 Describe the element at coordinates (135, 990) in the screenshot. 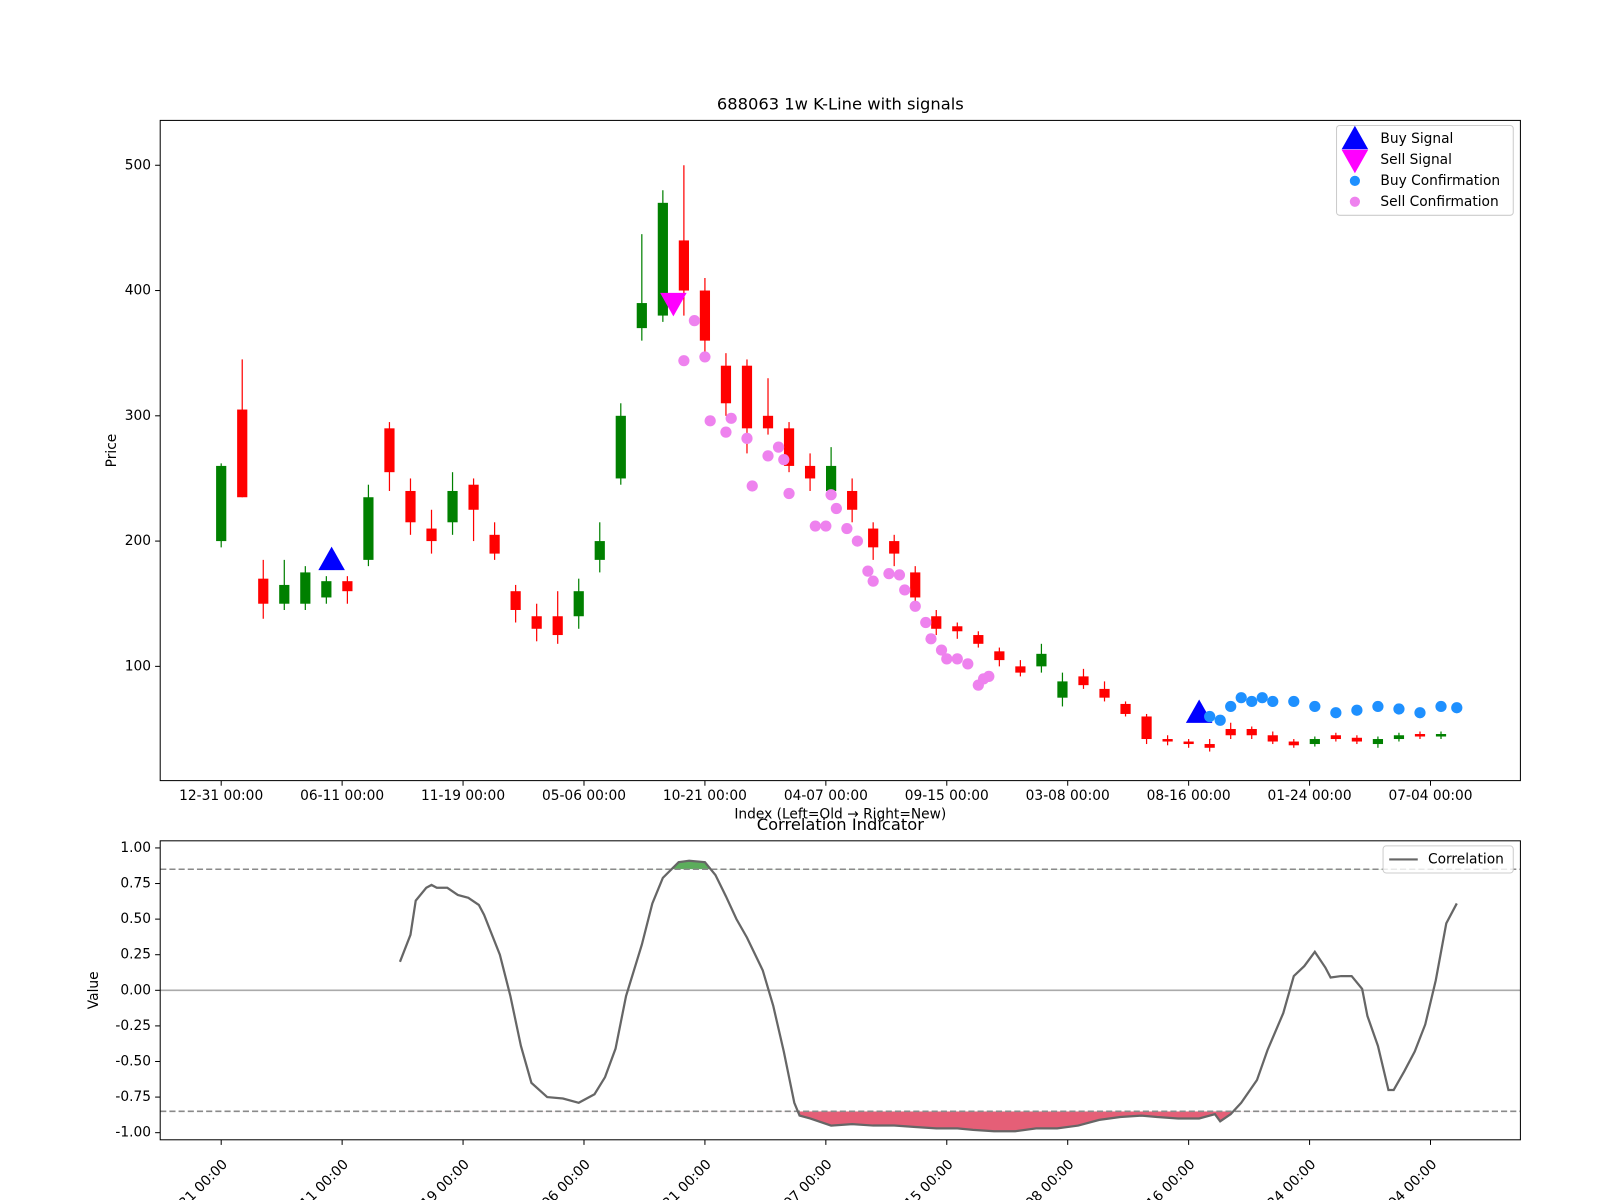

I see `y-tick-label: 0.00` at that location.